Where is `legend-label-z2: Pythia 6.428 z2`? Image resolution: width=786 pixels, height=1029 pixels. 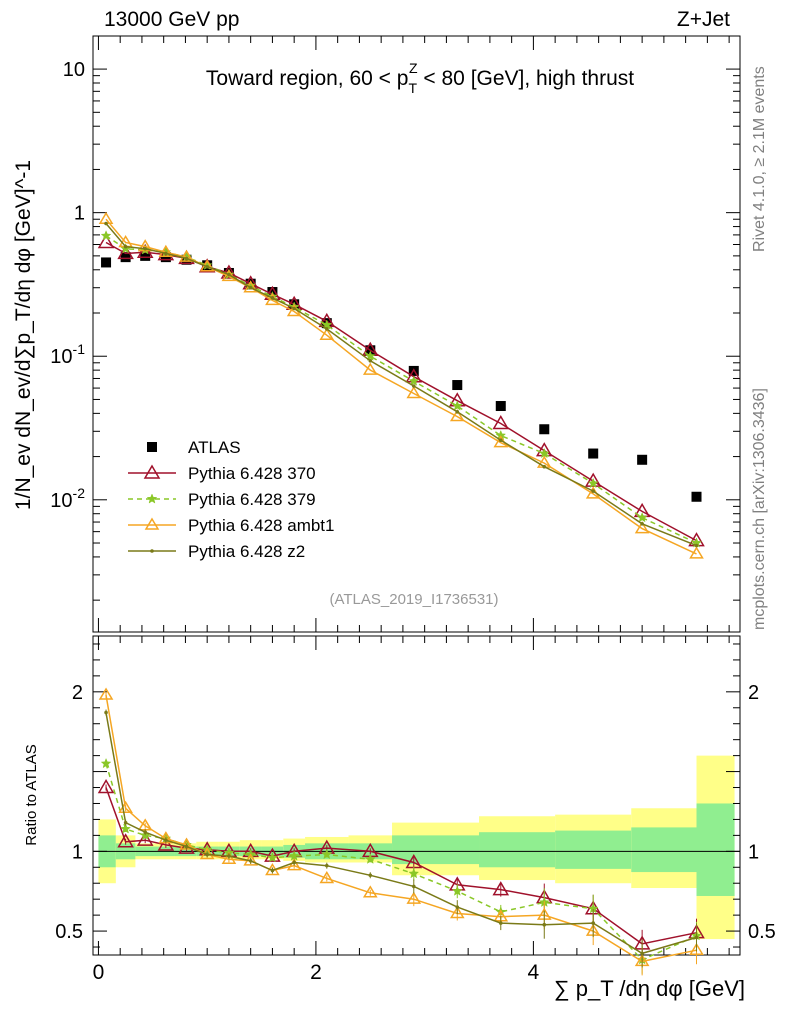
legend-label-z2: Pythia 6.428 z2 is located at coordinates (246, 551).